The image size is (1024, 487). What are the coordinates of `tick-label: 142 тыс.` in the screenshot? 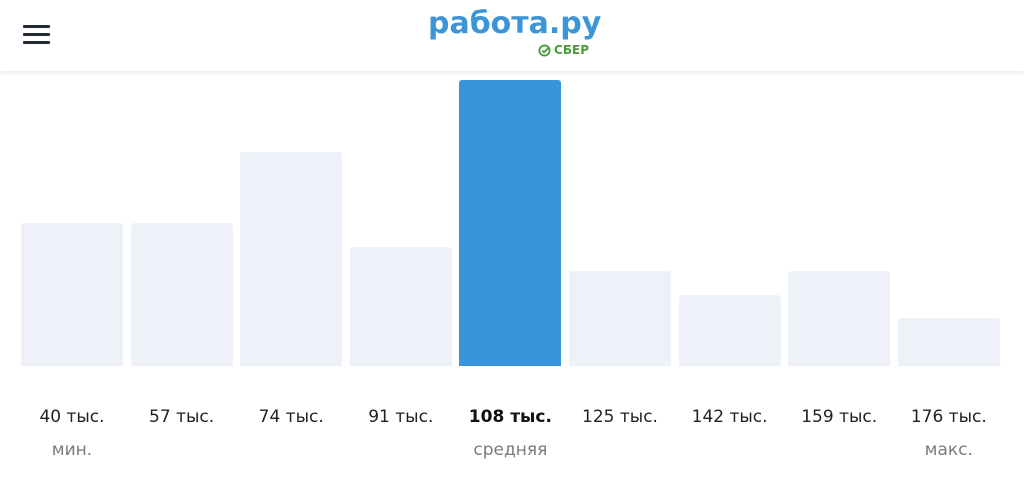 It's located at (729, 417).